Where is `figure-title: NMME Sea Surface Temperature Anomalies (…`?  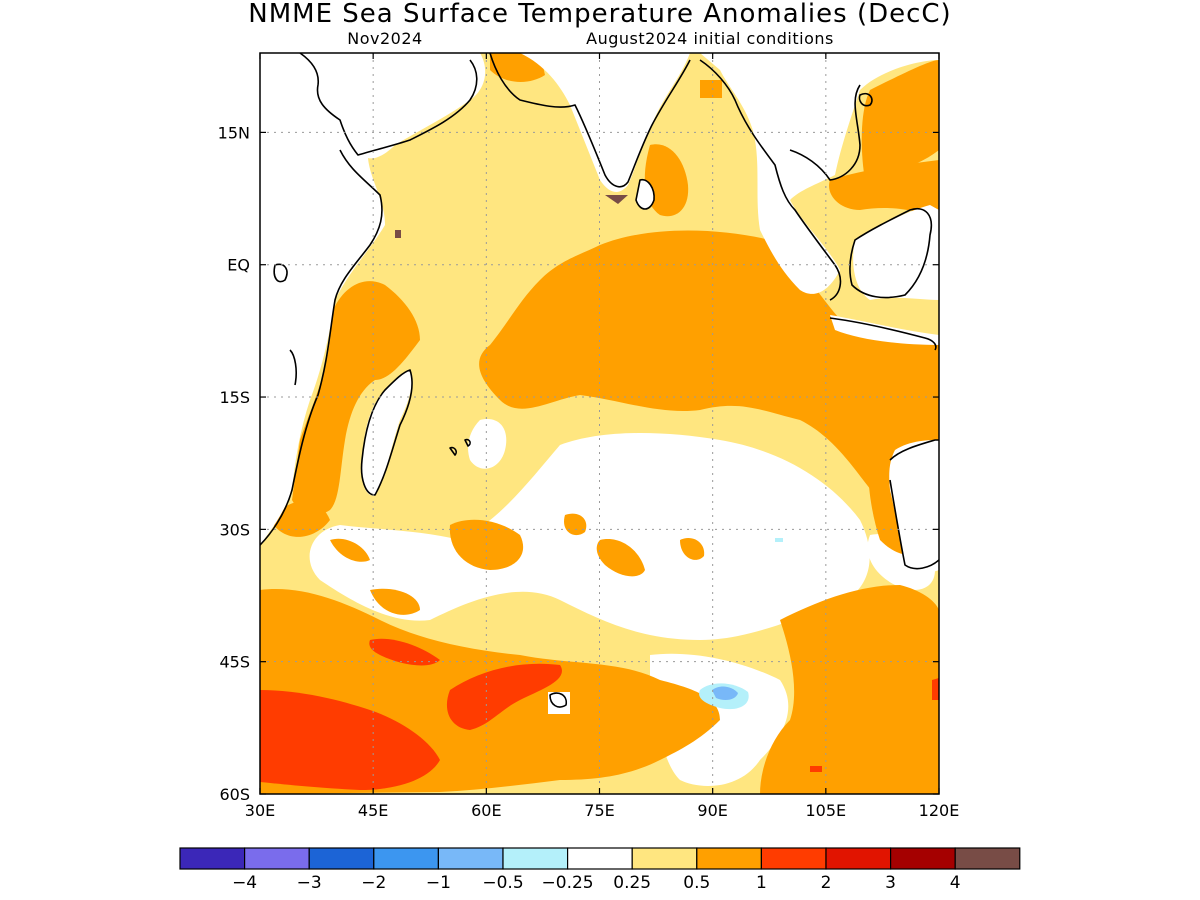 figure-title: NMME Sea Surface Temperature Anomalies (… is located at coordinates (599, 14).